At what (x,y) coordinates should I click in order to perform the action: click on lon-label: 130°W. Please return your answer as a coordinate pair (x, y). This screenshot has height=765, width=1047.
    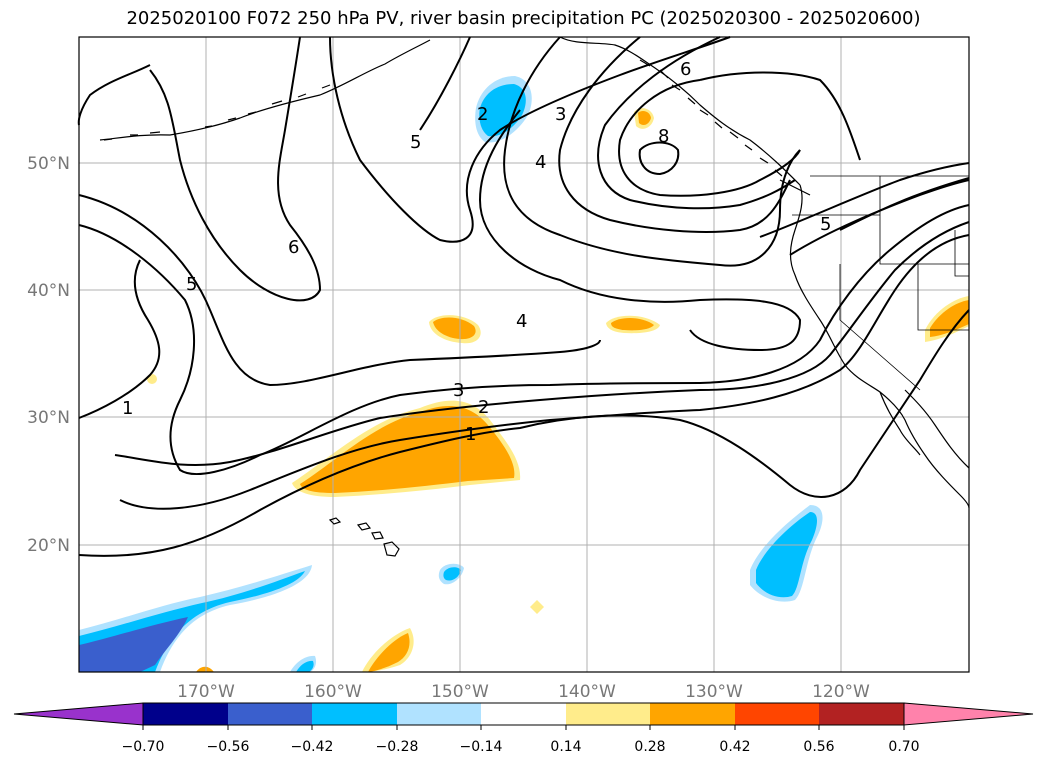
    Looking at the image, I should click on (714, 692).